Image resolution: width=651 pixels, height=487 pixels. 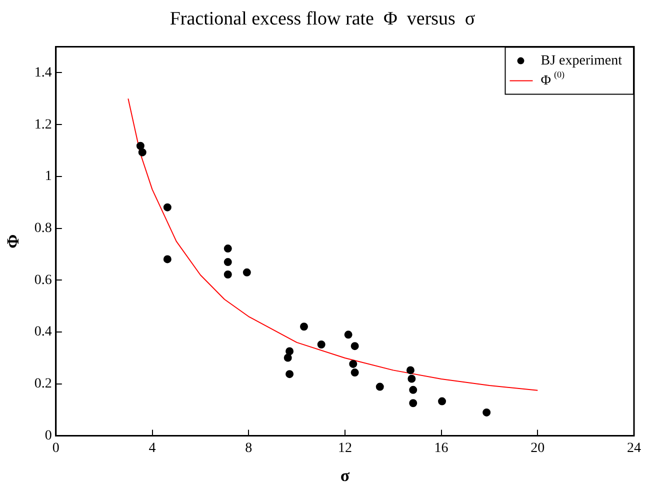 What do you see at coordinates (345, 448) in the screenshot?
I see `x-tick-label: 12` at bounding box center [345, 448].